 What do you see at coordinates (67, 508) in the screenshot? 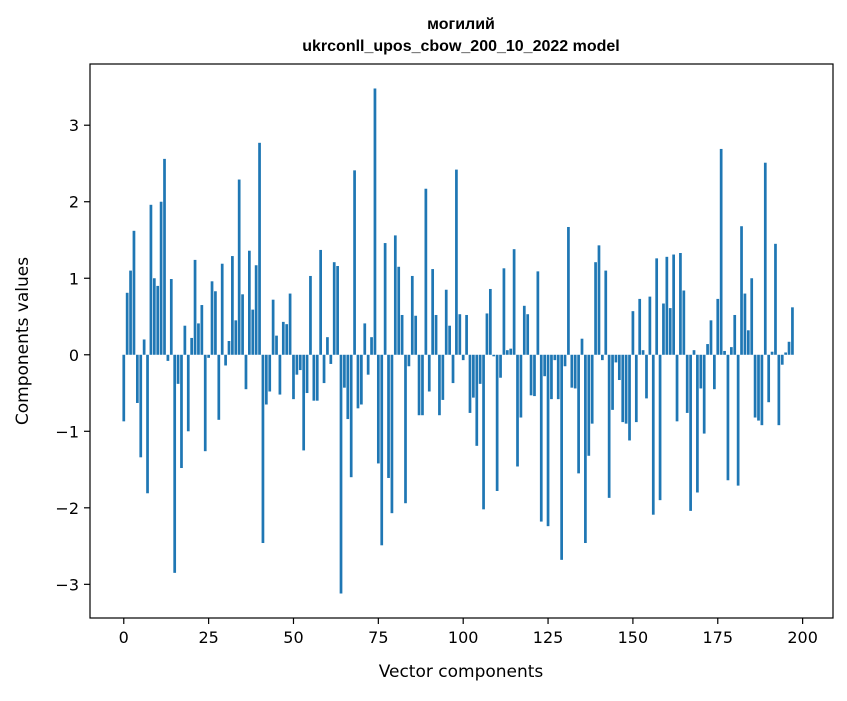
I see `y-tick-label: −2` at bounding box center [67, 508].